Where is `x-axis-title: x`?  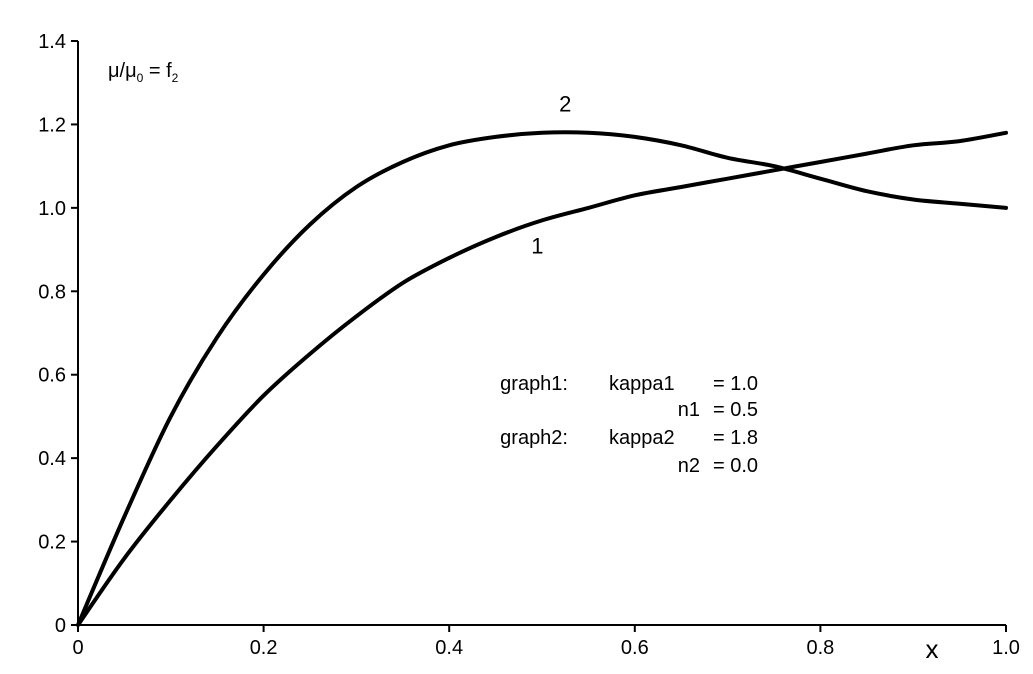
x-axis-title: x is located at coordinates (932, 649).